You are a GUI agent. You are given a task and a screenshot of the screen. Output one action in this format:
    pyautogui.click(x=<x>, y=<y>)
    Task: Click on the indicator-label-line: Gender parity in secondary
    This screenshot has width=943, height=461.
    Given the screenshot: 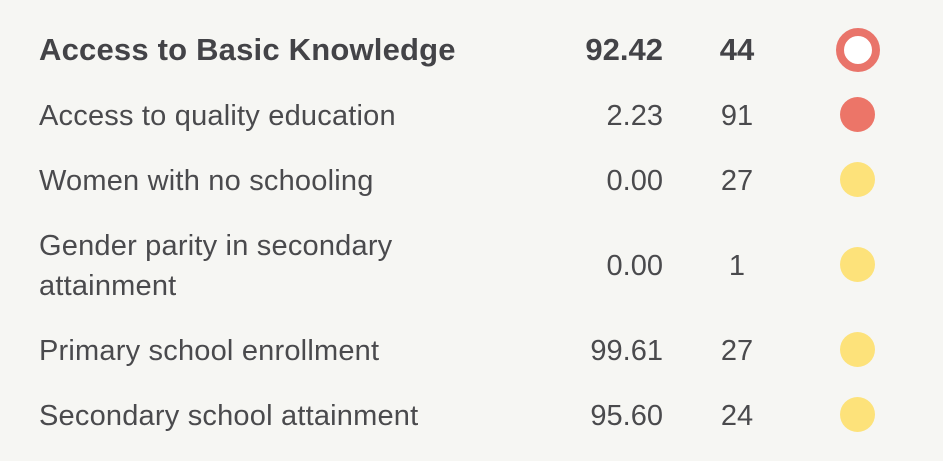 What is the action you would take?
    pyautogui.click(x=216, y=246)
    